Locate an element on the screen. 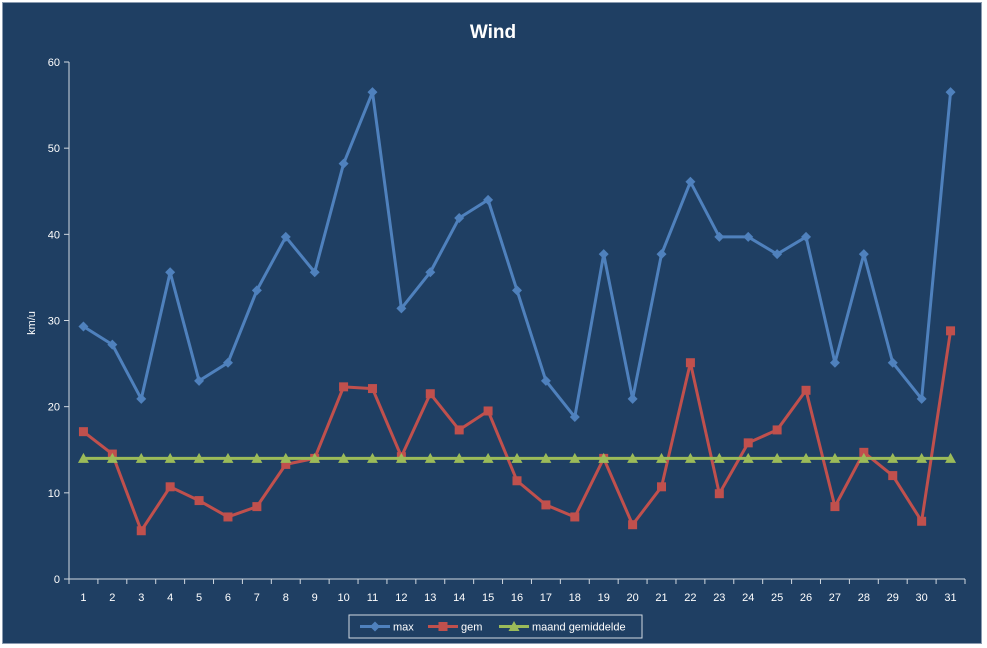  x-tick-label: 15 is located at coordinates (488, 598).